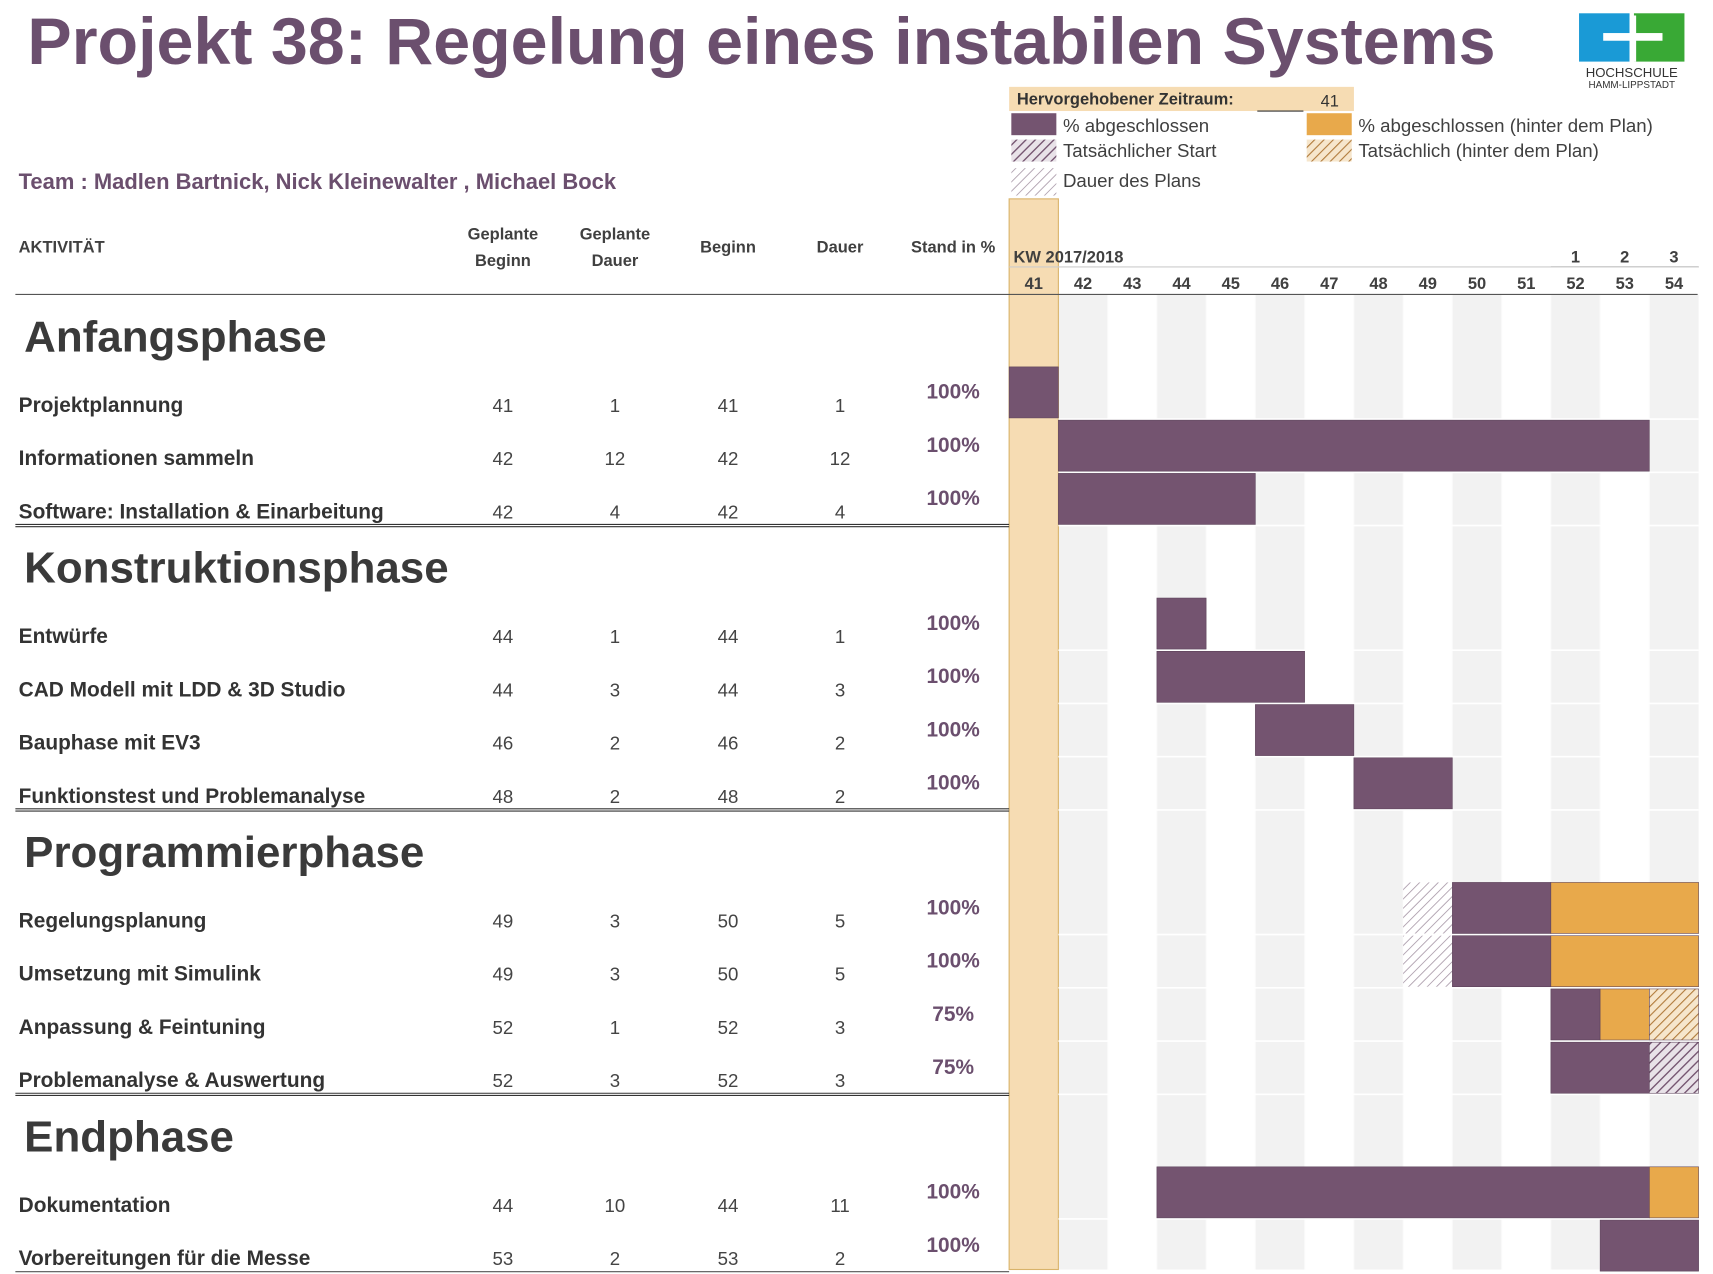 The image size is (1713, 1274). I want to click on column-header: Geplante, so click(503, 234).